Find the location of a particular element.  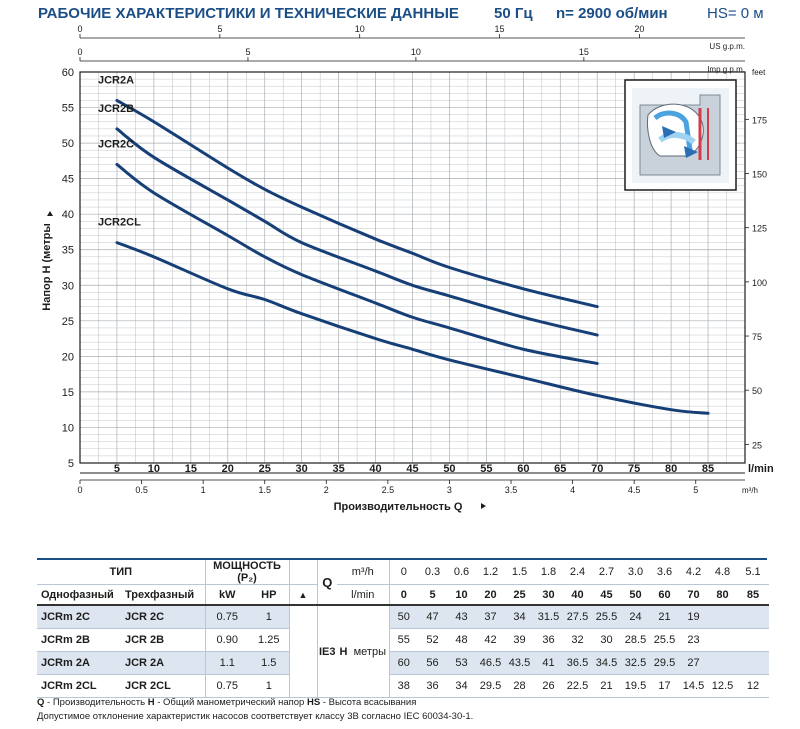

footnote-hs-text: - Высота всасывания is located at coordinates (368, 702).